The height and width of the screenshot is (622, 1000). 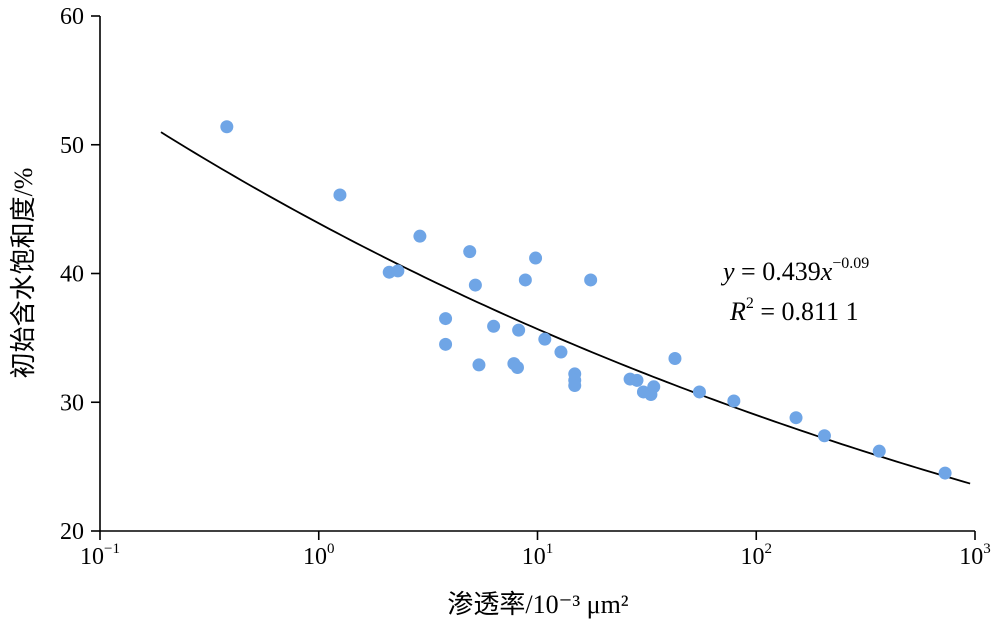 What do you see at coordinates (72, 403) in the screenshot?
I see `y-tick-label: 30` at bounding box center [72, 403].